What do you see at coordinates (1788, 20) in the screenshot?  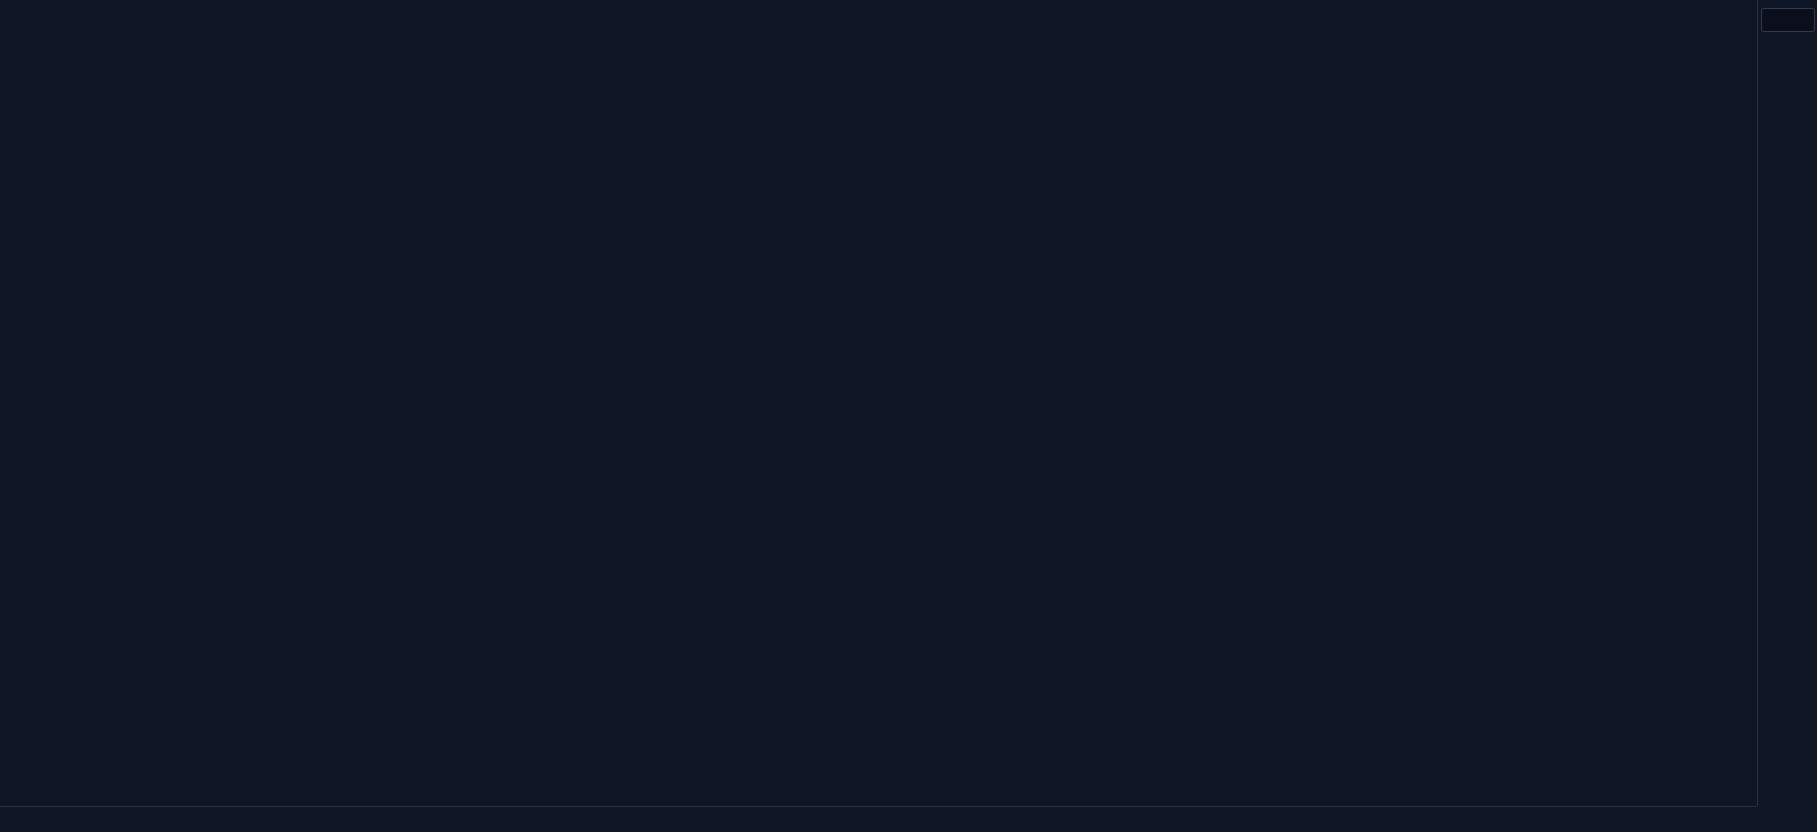 I see `currency-toggle-button` at bounding box center [1788, 20].